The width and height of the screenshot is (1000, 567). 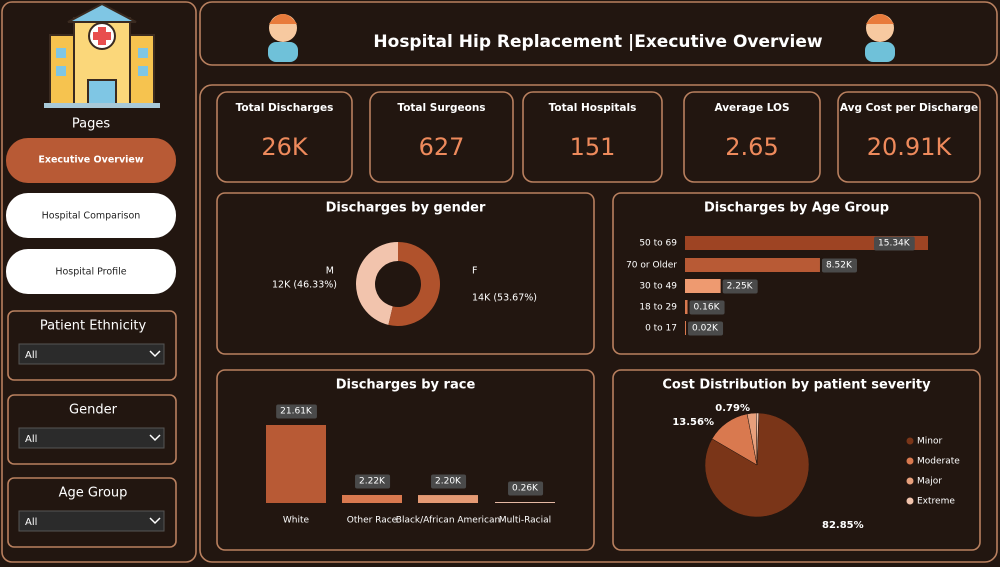 I want to click on data-label: 15.34K, so click(x=894, y=244).